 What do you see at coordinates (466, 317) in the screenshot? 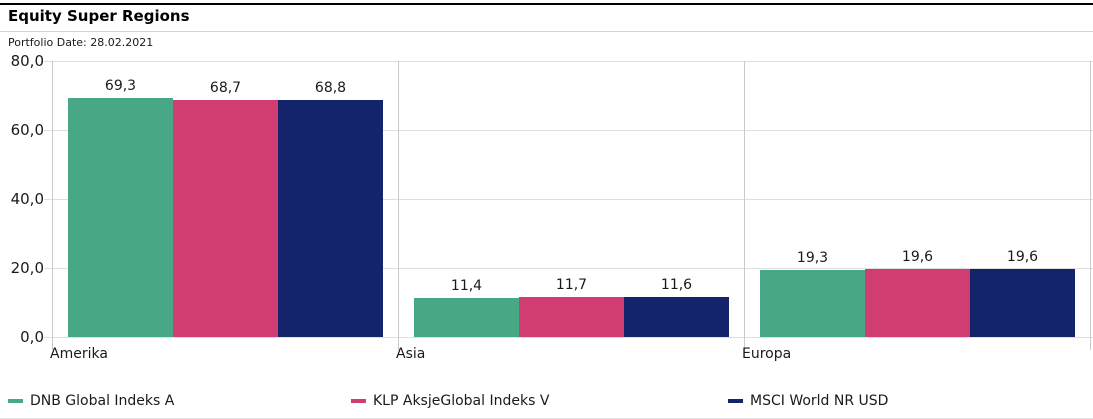
I see `bar-asia-series1` at bounding box center [466, 317].